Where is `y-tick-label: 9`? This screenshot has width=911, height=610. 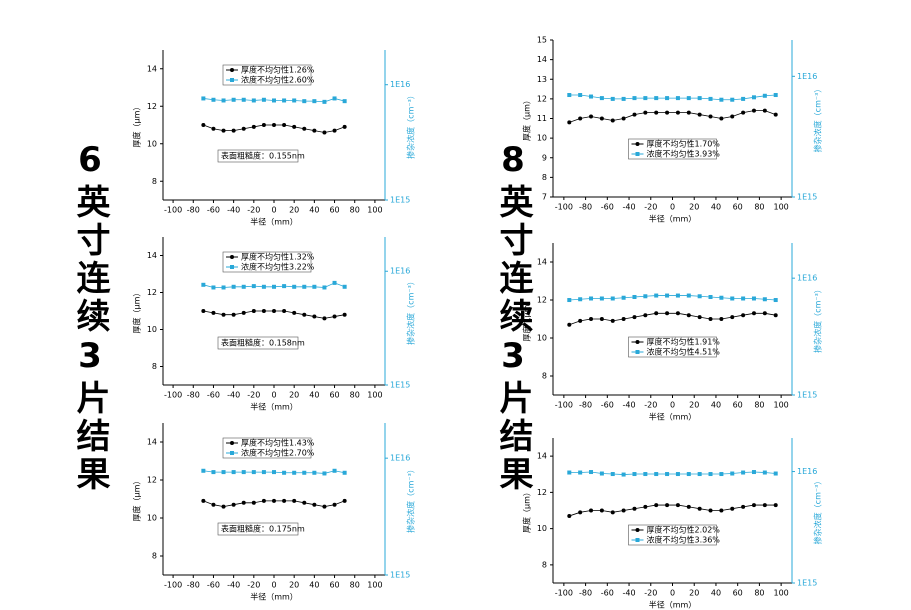 y-tick-label: 9 is located at coordinates (544, 157).